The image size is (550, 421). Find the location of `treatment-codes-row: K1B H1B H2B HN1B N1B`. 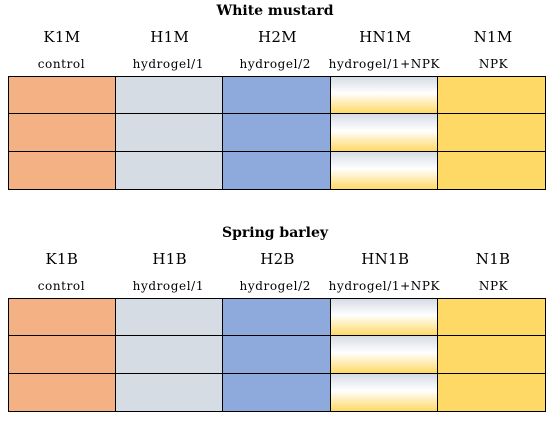

treatment-codes-row: K1B H1B H2B HN1B N1B is located at coordinates (277, 259).